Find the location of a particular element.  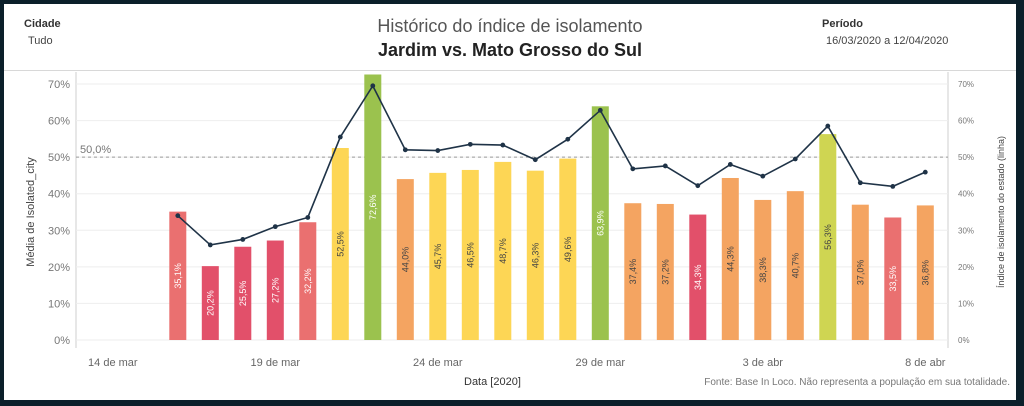

bar-data-label: 38,3% is located at coordinates (763, 270).